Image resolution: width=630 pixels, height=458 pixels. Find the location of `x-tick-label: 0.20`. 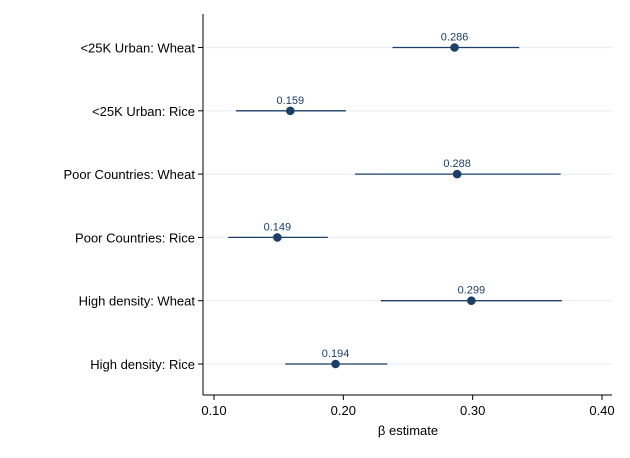

x-tick-label: 0.20 is located at coordinates (343, 410).